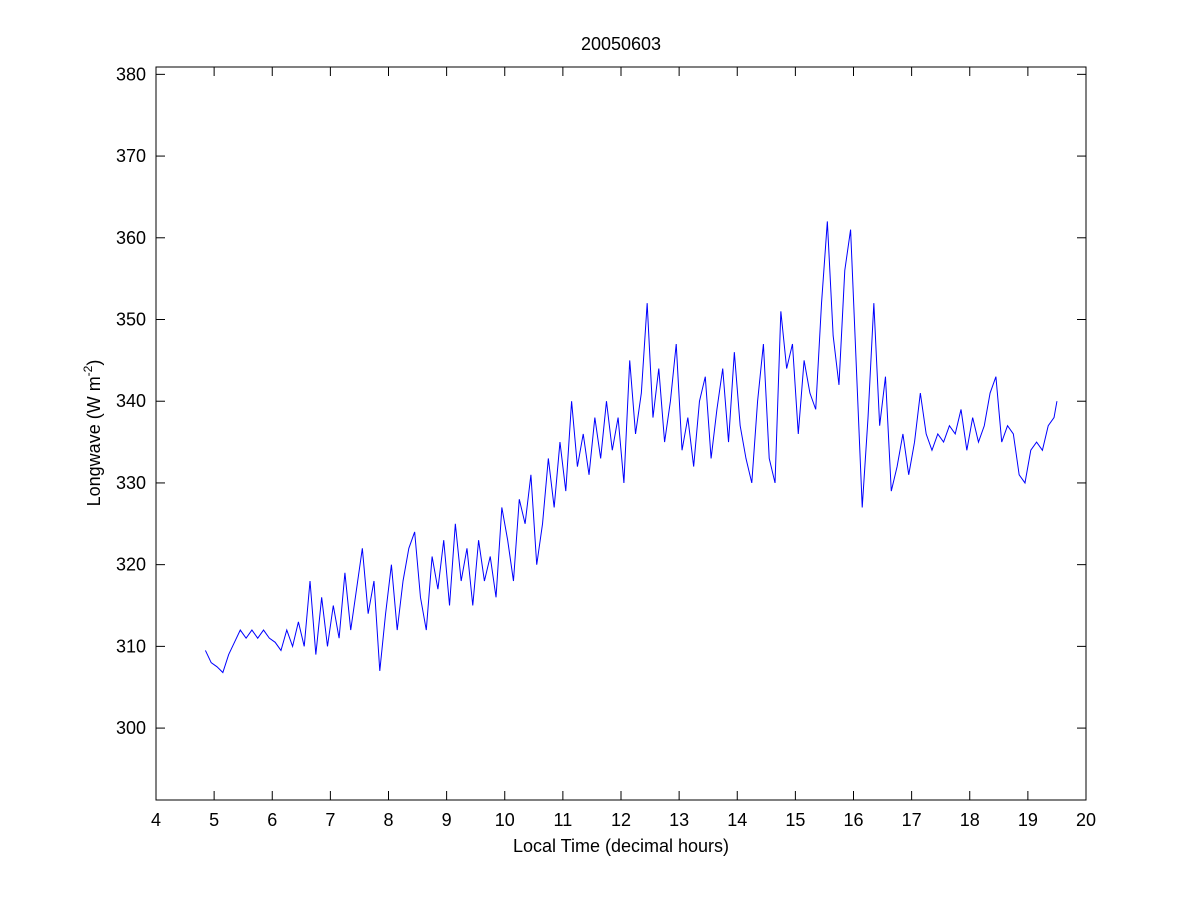 The width and height of the screenshot is (1200, 905). What do you see at coordinates (94, 363) in the screenshot?
I see `y-label-suffix: )` at bounding box center [94, 363].